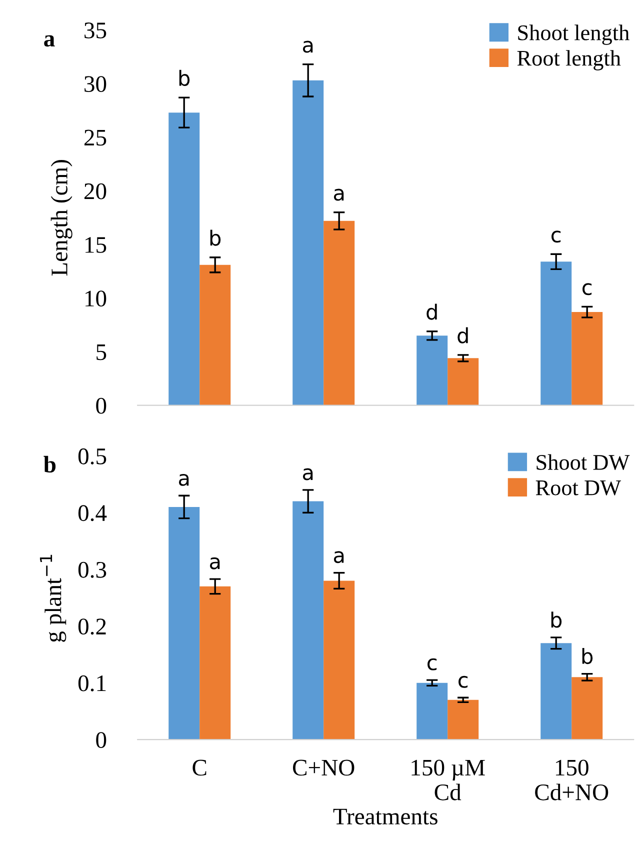 This screenshot has width=640, height=857. I want to click on x-axis-title: Treatments, so click(385, 816).